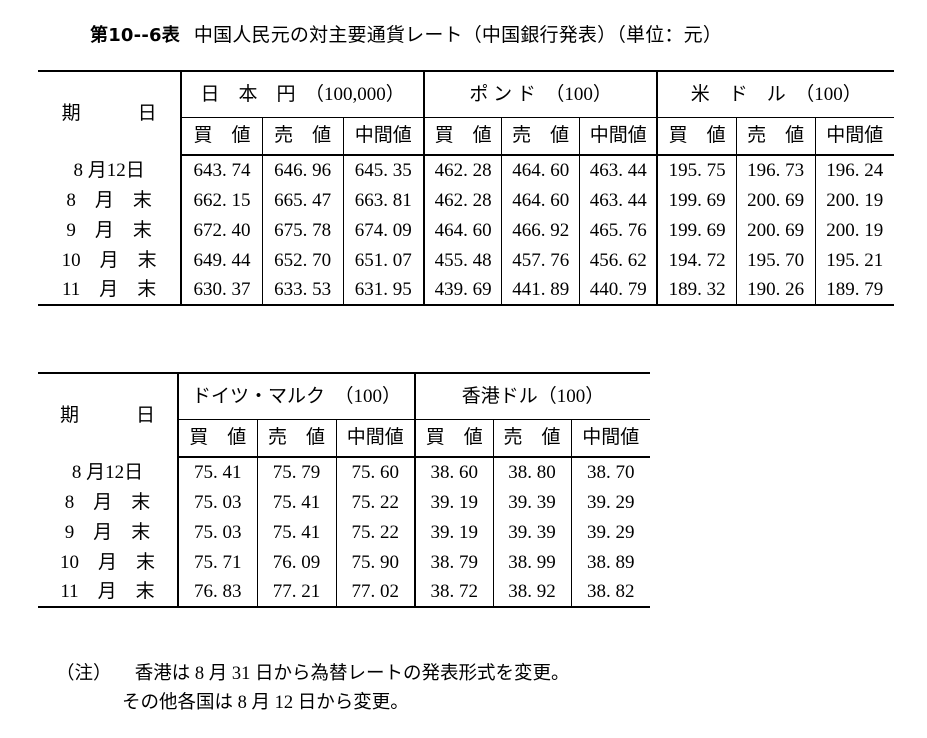  What do you see at coordinates (775, 94) in the screenshot?
I see `header-group-usd: 米 ド ル （100）` at bounding box center [775, 94].